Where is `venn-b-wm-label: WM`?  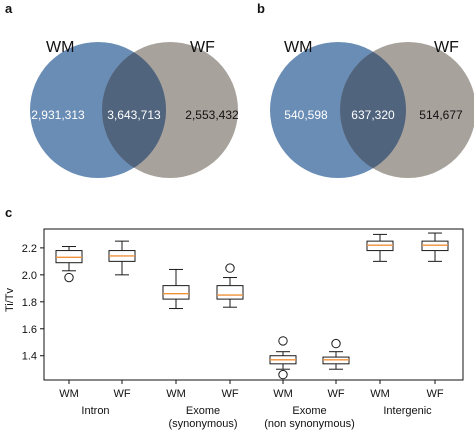 venn-b-wm-label: WM is located at coordinates (298, 47).